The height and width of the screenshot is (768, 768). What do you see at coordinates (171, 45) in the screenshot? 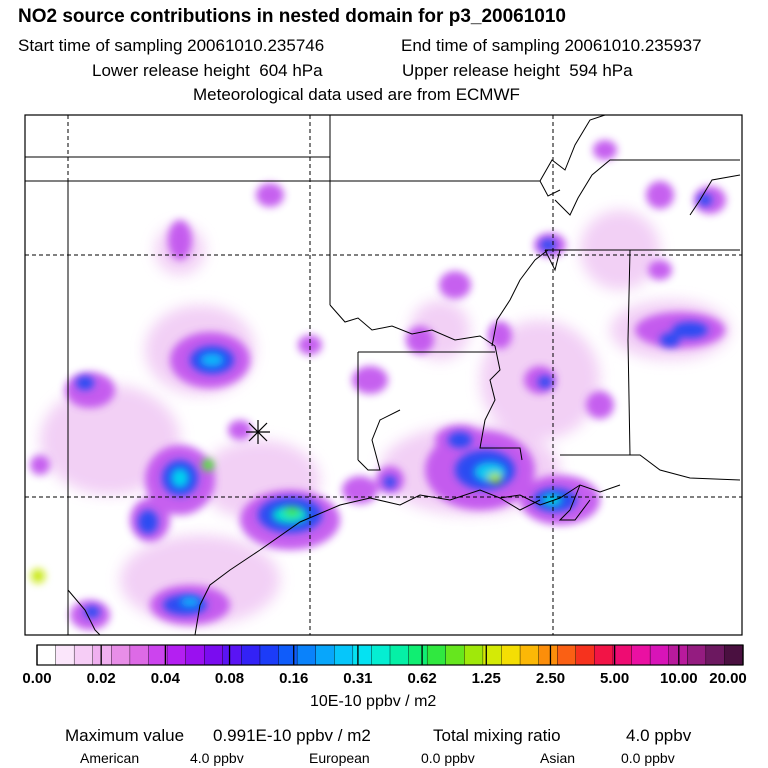
I see `start-time: Start time of sampling 20061010.235746` at bounding box center [171, 45].